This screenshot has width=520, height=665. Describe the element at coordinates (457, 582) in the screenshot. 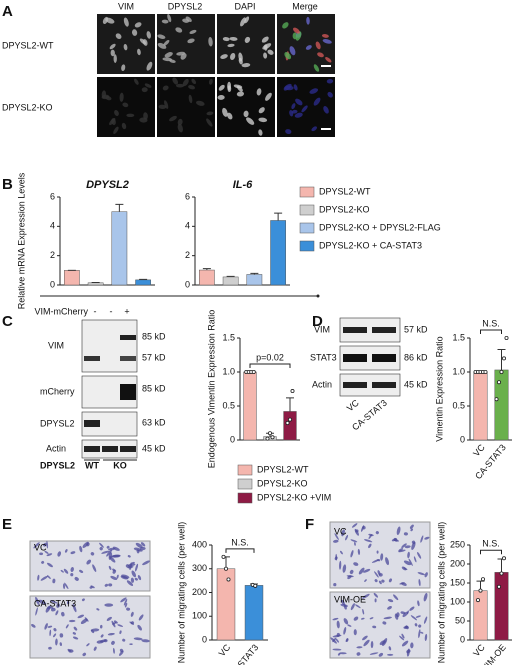

I see `y-tick-label: 150` at that location.